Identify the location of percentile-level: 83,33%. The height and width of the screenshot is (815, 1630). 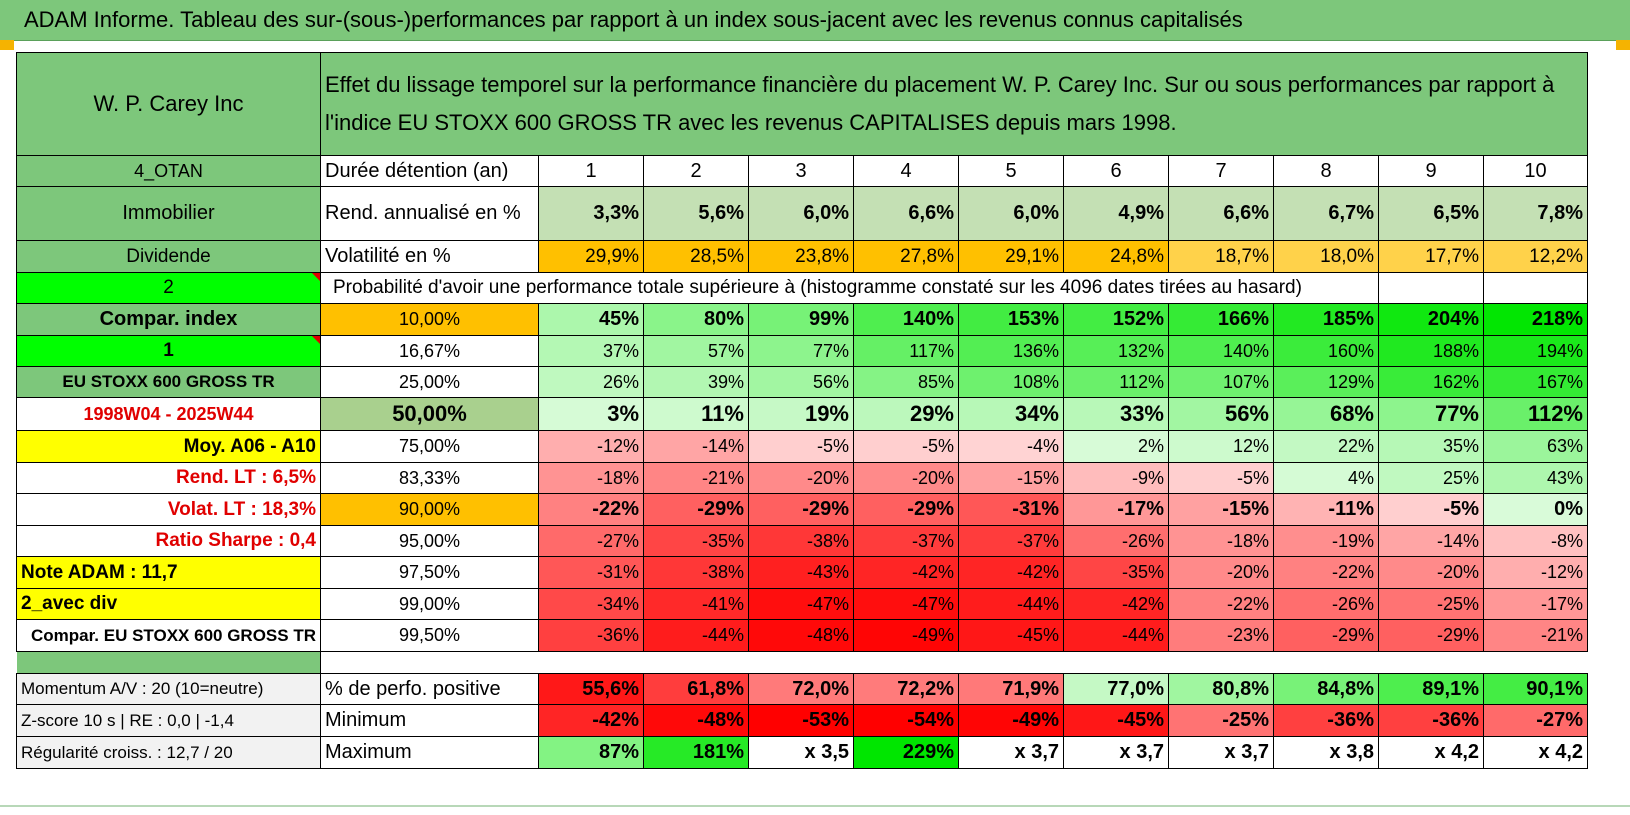
(429, 478).